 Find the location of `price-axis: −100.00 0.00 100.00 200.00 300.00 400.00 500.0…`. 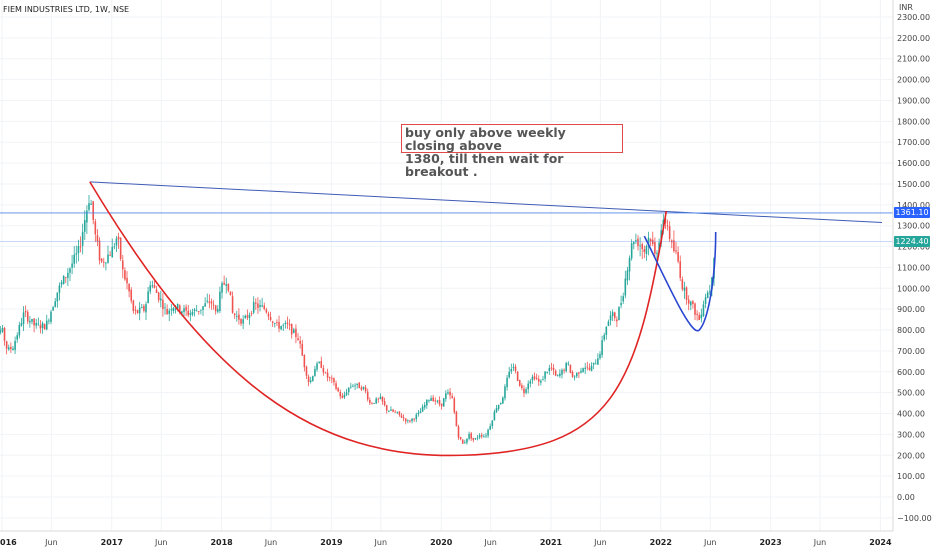

price-axis: −100.00 0.00 100.00 200.00 300.00 400.00 500.0… is located at coordinates (914, 268).